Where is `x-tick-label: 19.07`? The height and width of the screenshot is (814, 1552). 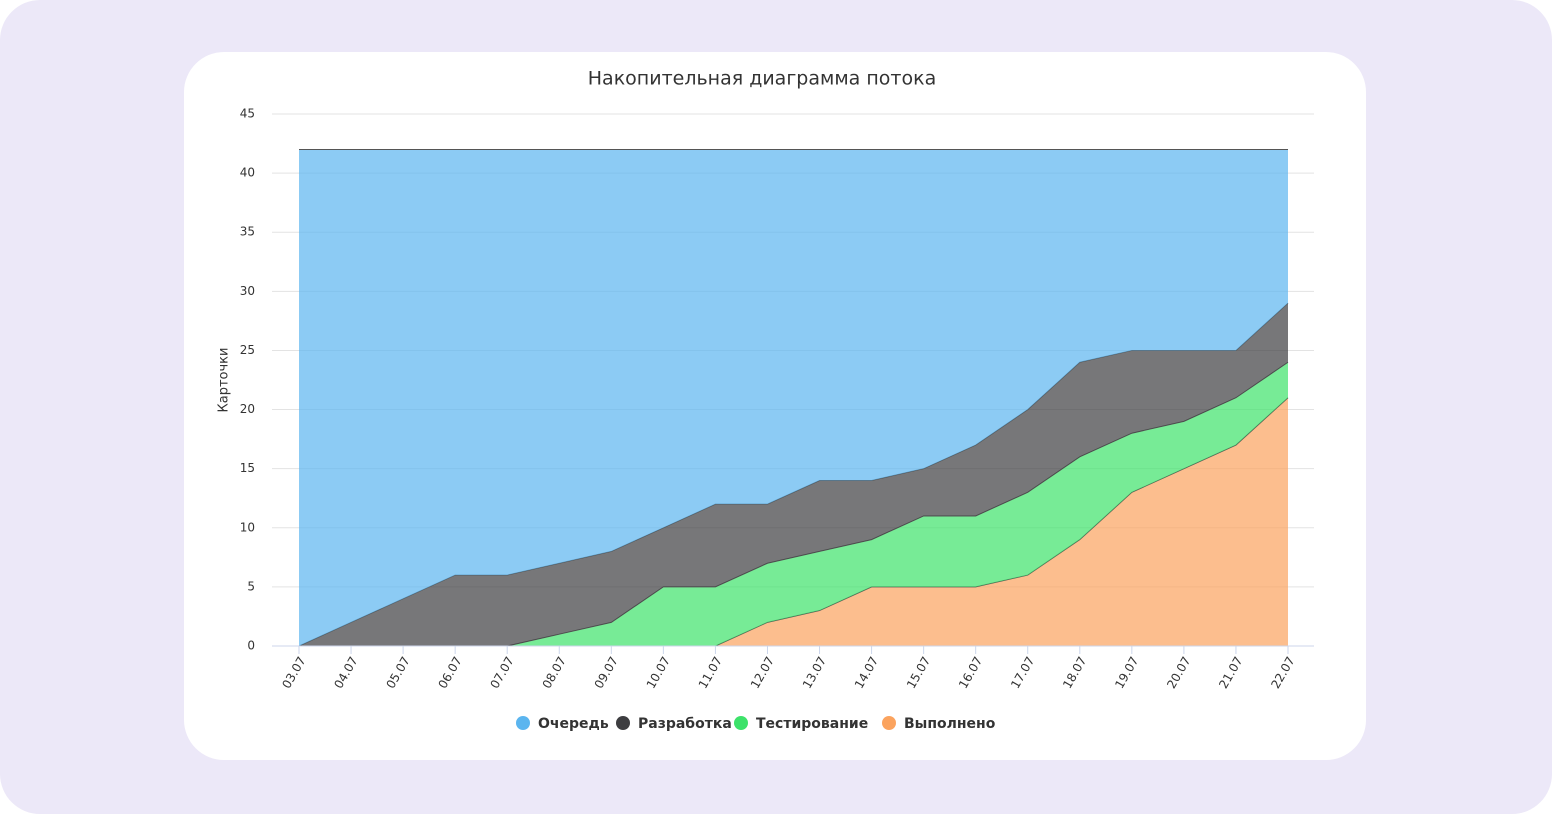 x-tick-label: 19.07 is located at coordinates (1126, 672).